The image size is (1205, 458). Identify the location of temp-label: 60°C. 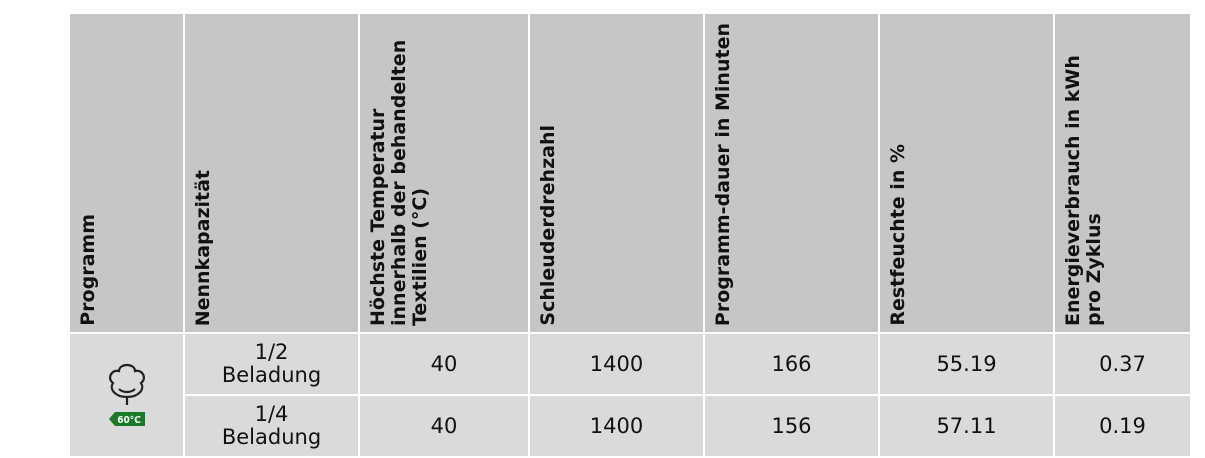
(129, 420).